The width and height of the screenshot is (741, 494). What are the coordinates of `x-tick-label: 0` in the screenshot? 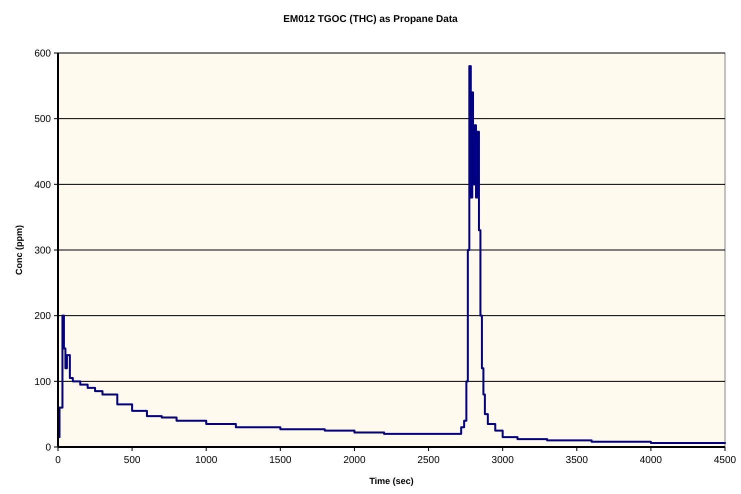 It's located at (58, 460).